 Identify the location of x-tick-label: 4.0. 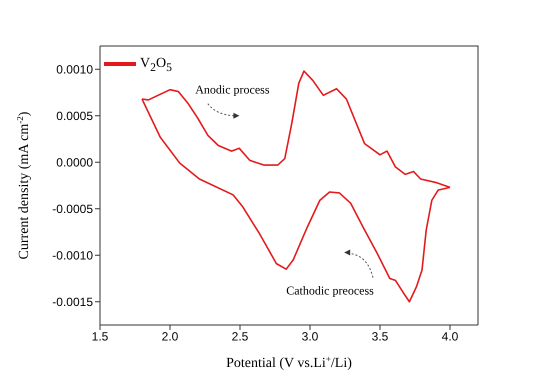
(450, 337).